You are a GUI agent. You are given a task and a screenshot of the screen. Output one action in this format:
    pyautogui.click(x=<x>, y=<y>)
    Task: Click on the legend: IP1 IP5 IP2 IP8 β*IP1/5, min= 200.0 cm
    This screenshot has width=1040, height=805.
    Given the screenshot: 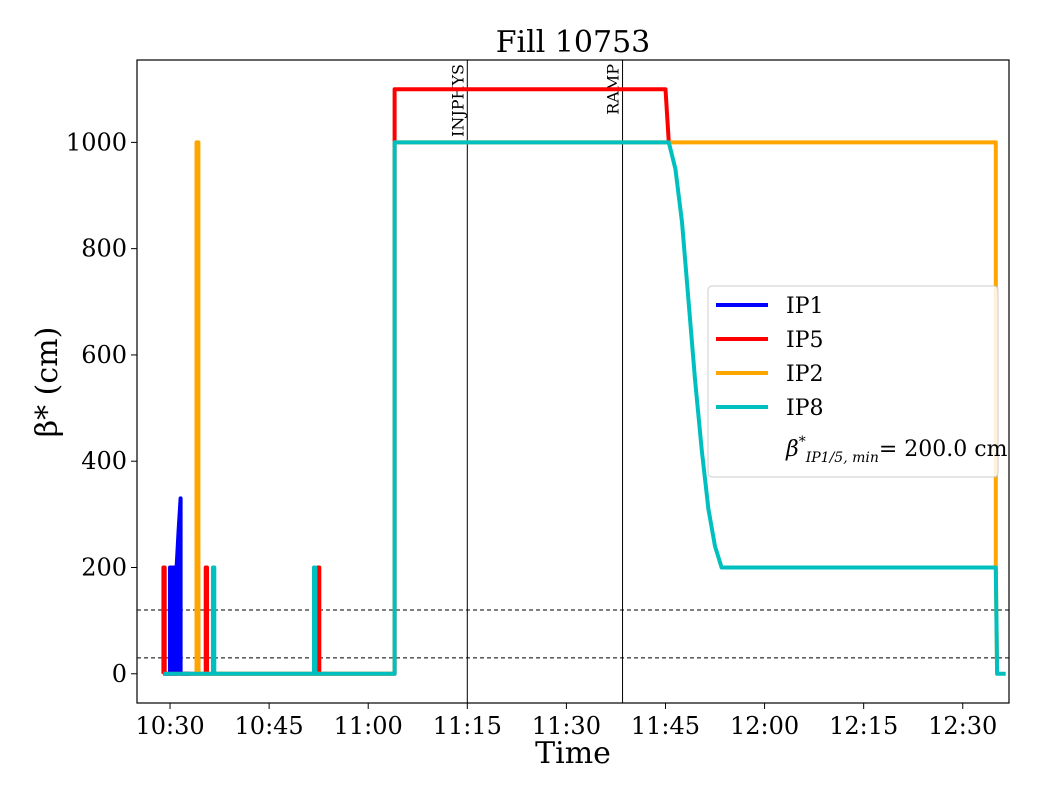 What is the action you would take?
    pyautogui.click(x=857, y=381)
    